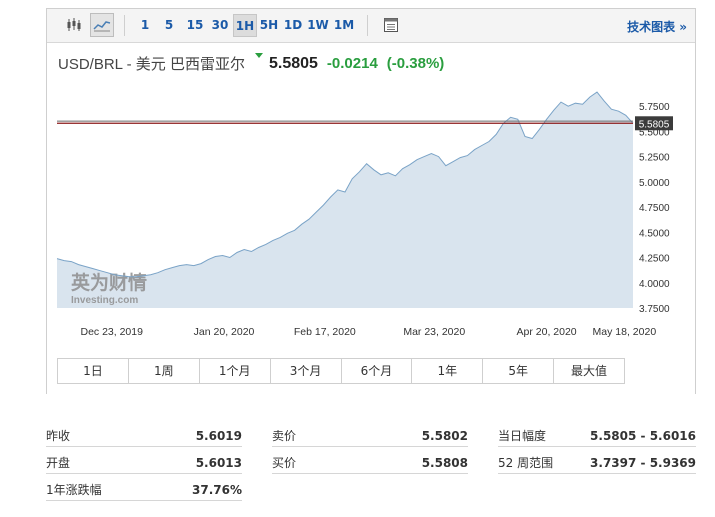 This screenshot has width=715, height=517. I want to click on current-price-label: 5.5805, so click(654, 124).